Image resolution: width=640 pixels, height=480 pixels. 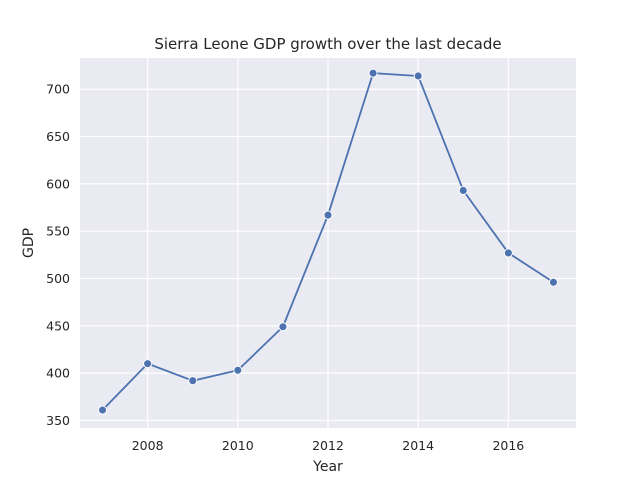 What do you see at coordinates (328, 445) in the screenshot?
I see `x-tick-label: 2012` at bounding box center [328, 445].